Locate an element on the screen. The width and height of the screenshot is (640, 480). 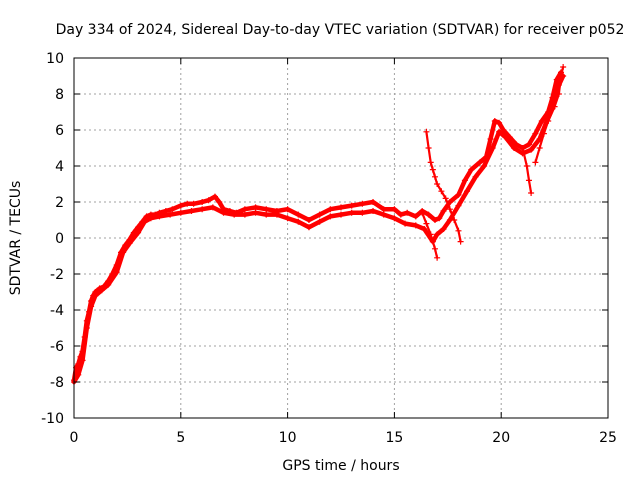
x-tick-label: 0 is located at coordinates (74, 438).